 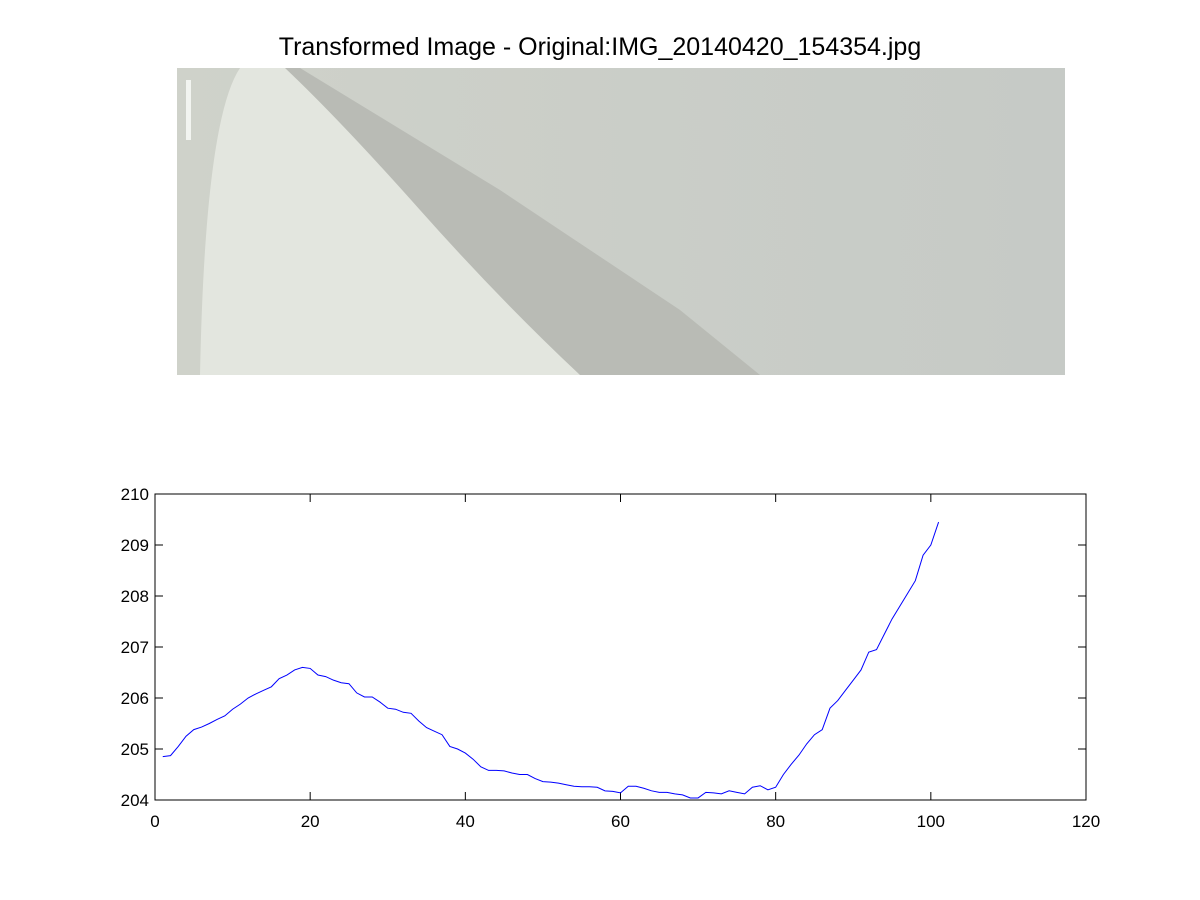 I want to click on y-tick-label: 209, so click(x=135, y=545).